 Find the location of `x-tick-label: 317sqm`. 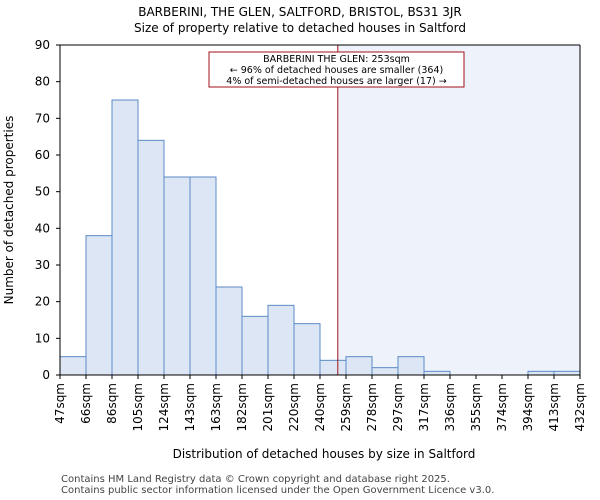

x-tick-label: 317sqm is located at coordinates (424, 407).